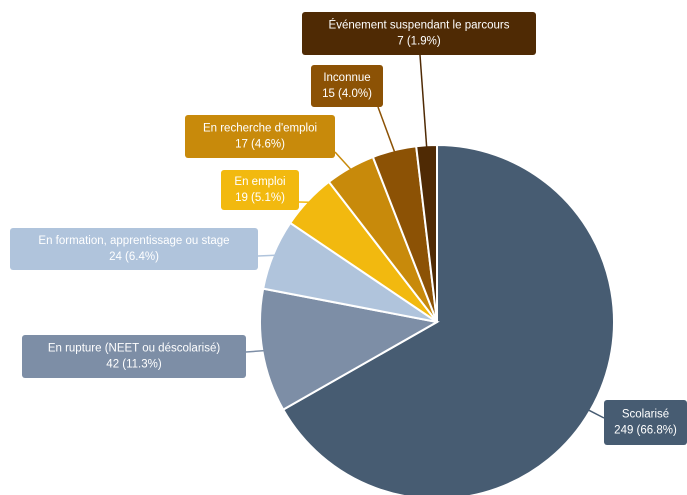 The image size is (687, 495). What do you see at coordinates (259, 182) in the screenshot?
I see `slice-label: En emploi` at bounding box center [259, 182].